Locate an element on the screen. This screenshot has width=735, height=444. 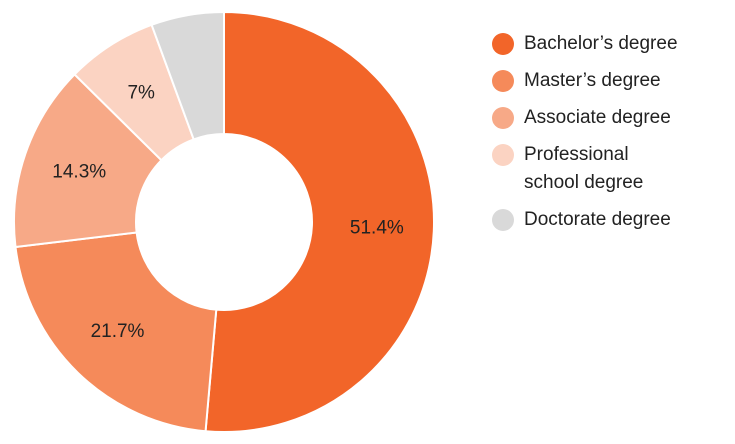
legend-item: Professional school degree is located at coordinates (589, 169).